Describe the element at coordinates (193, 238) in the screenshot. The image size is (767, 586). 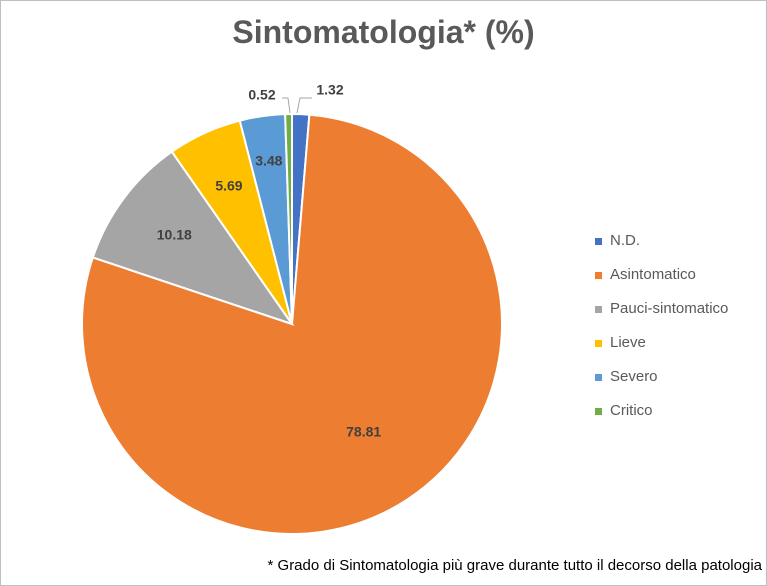
I see `pie-slice-pauci-sintomatico` at that location.